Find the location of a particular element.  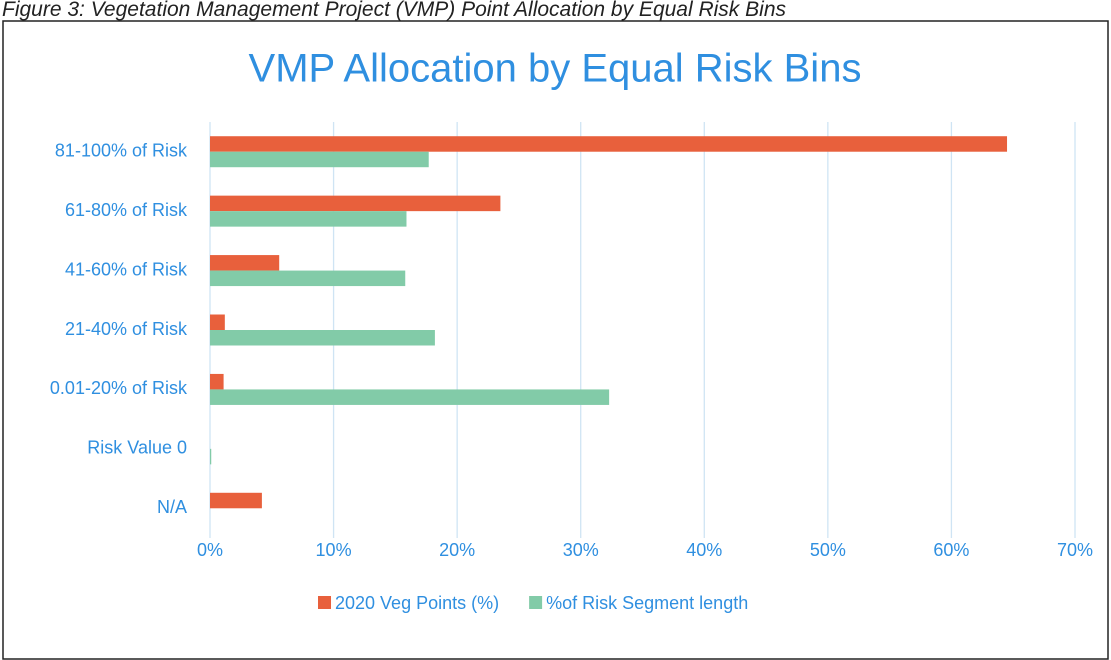

x-tick-label: 40% is located at coordinates (704, 550).